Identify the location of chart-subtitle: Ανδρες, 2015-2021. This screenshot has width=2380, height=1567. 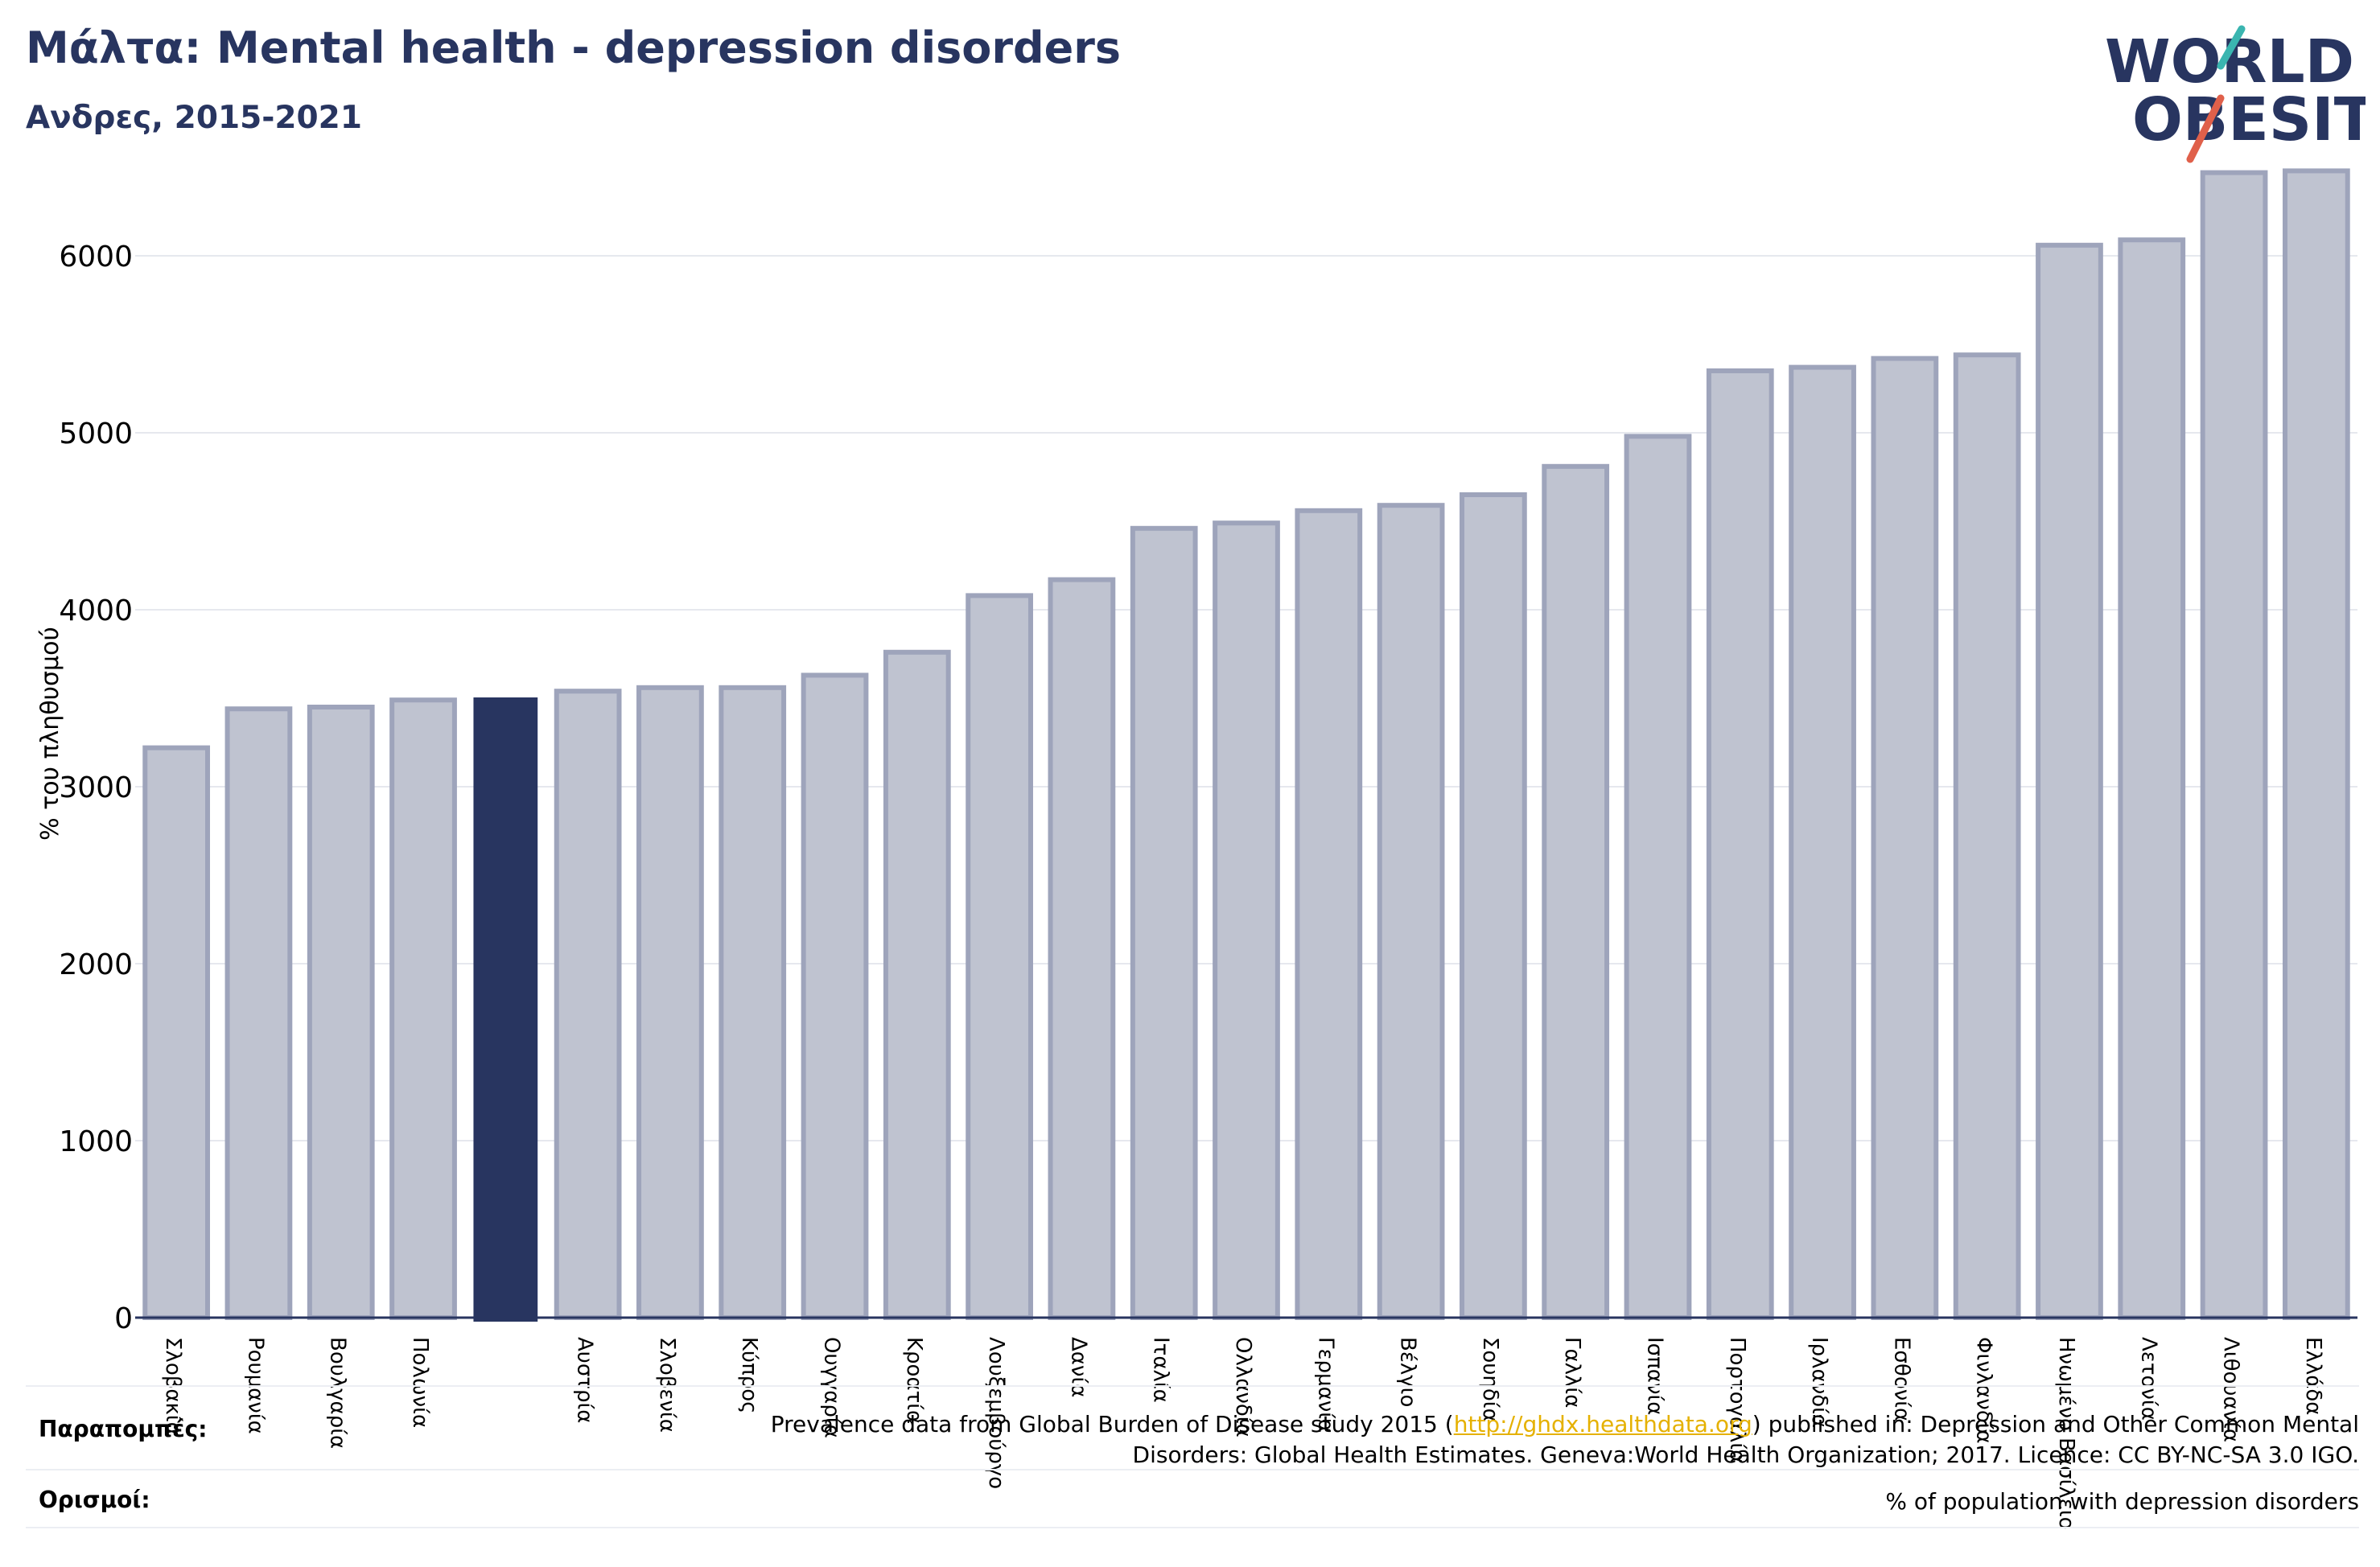
(194, 118).